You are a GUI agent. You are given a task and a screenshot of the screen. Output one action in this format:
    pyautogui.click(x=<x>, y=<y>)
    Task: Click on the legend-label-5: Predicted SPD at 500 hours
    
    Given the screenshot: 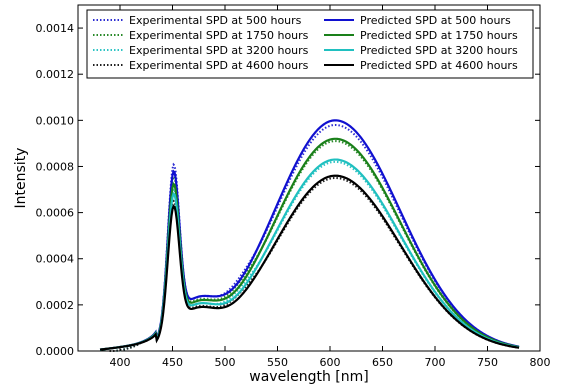 What is the action you would take?
    pyautogui.click(x=435, y=20)
    